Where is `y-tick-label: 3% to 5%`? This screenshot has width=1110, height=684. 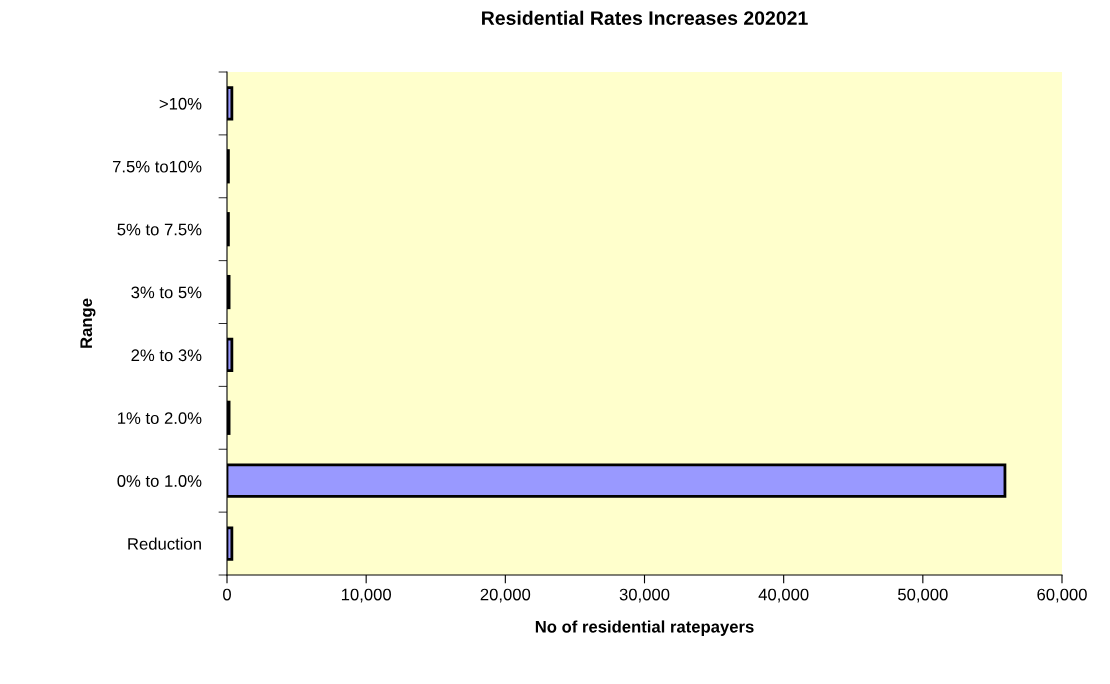 y-tick-label: 3% to 5% is located at coordinates (166, 292).